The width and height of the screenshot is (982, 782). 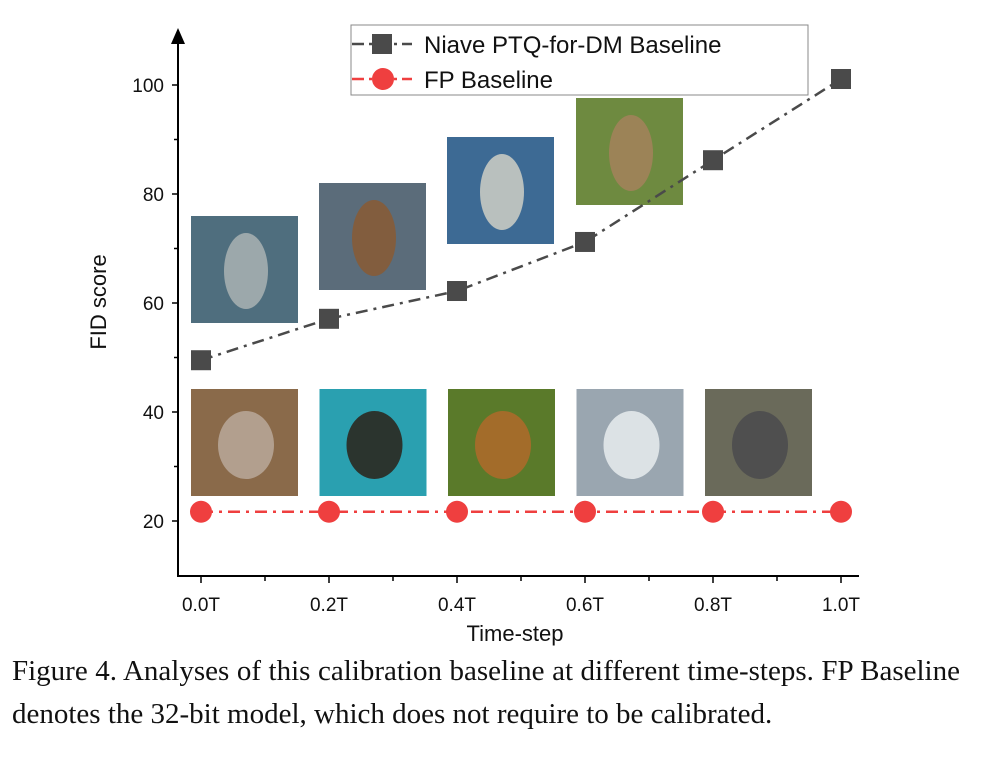 I want to click on y-axis-label: FID score, so click(x=98, y=301).